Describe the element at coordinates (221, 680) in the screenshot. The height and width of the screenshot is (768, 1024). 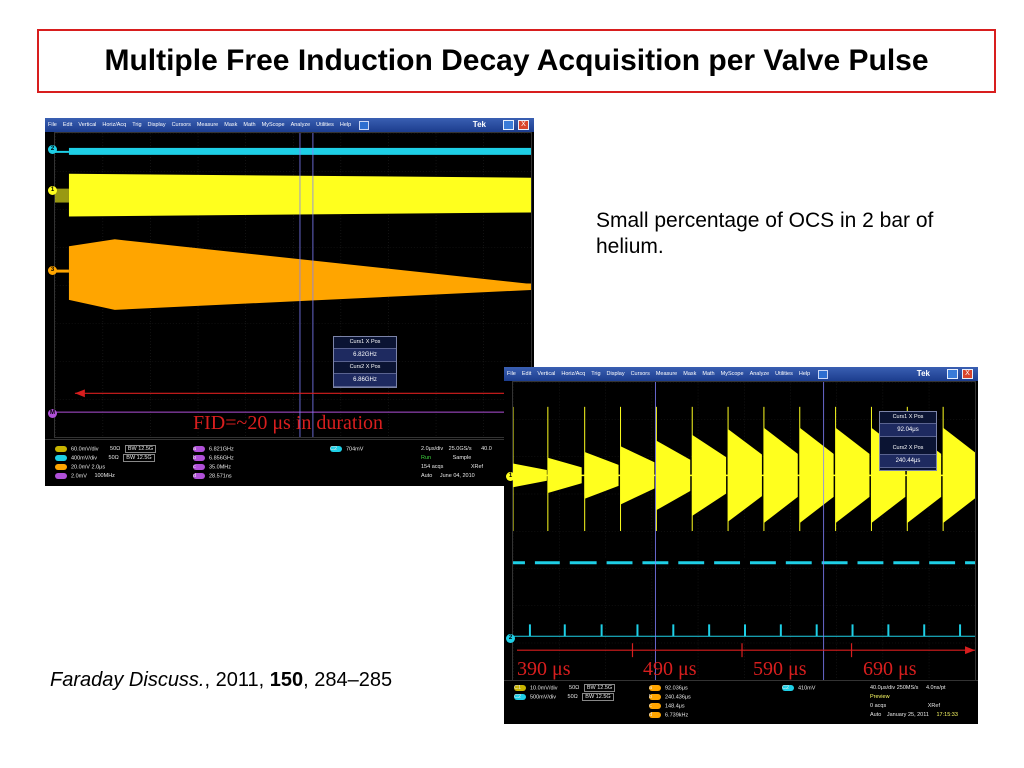
I see `citation: Faraday Discuss., 2011, 150, 284–285` at that location.